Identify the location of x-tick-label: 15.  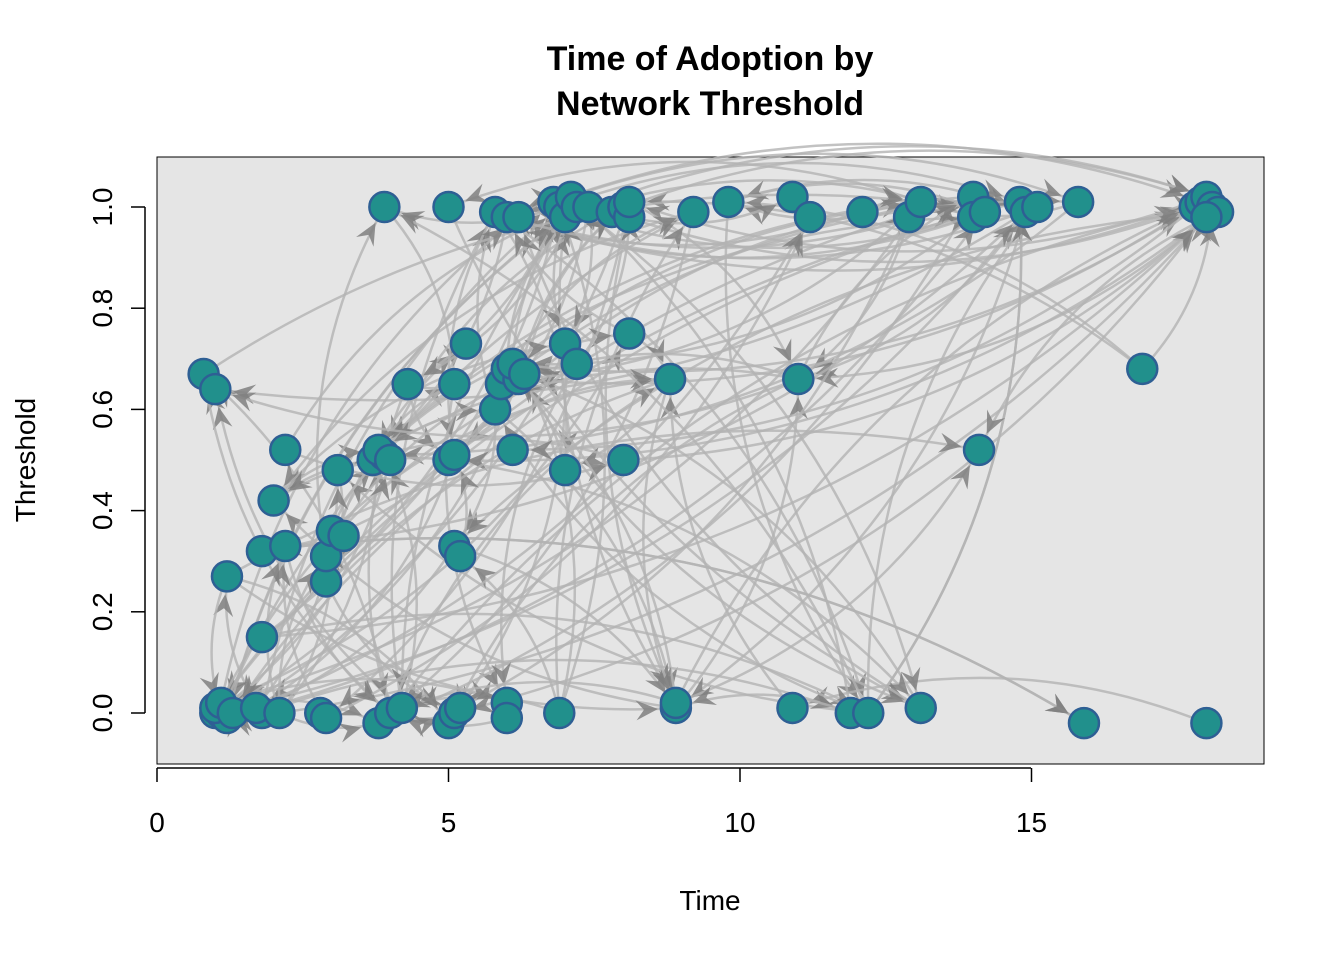
(1031, 822).